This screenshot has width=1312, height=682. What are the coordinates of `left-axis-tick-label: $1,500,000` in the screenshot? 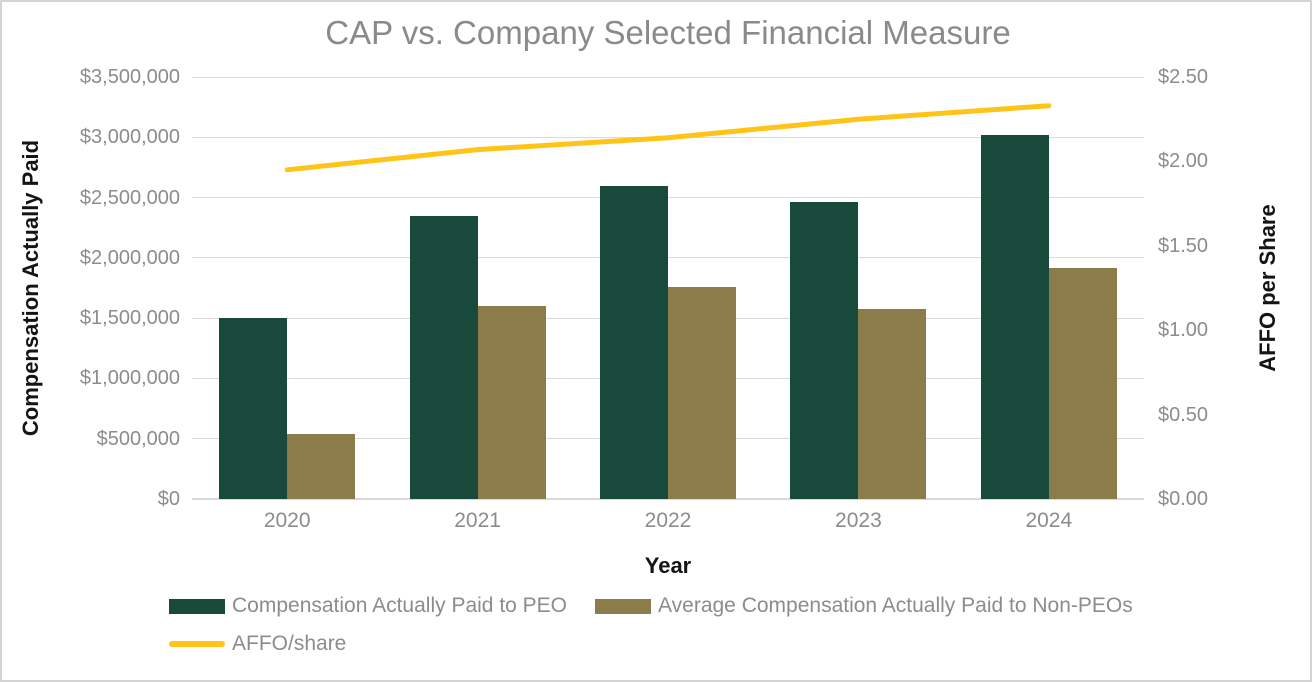 It's located at (129, 318).